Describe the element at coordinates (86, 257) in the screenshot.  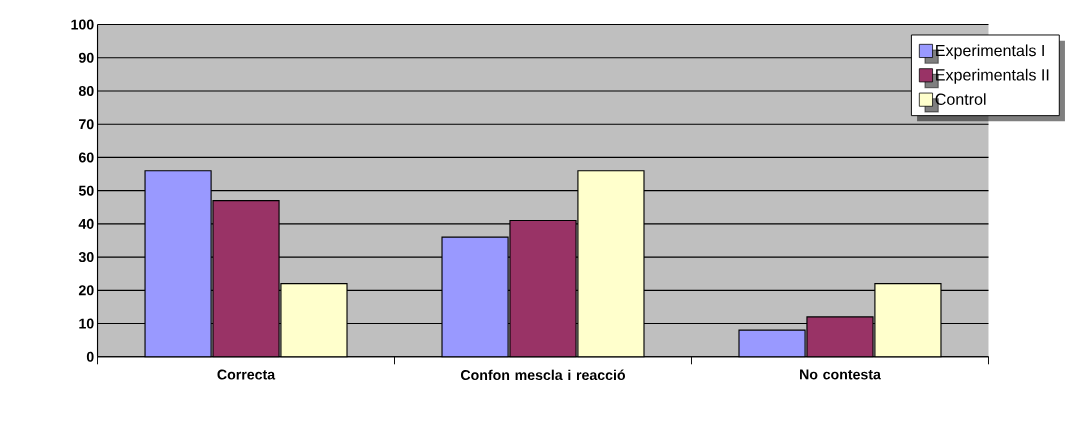
I see `y-tick-label: 30` at that location.